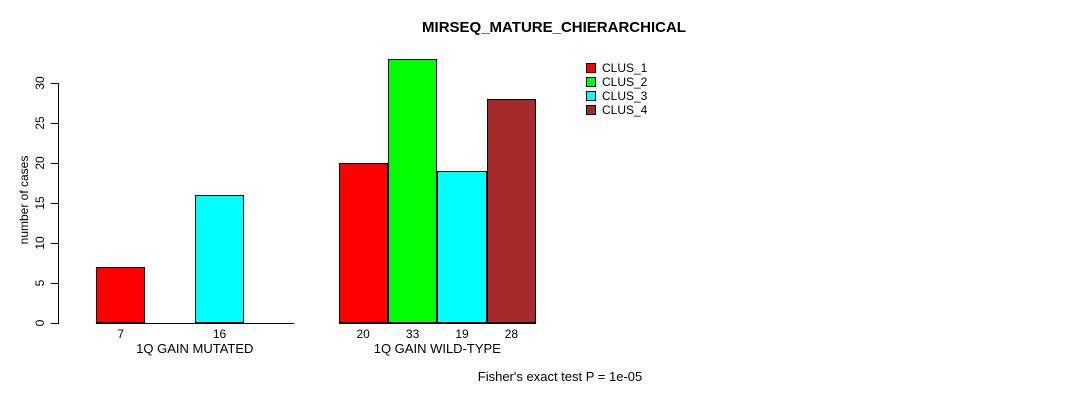  I want to click on bar-value-label: 19, so click(462, 334).